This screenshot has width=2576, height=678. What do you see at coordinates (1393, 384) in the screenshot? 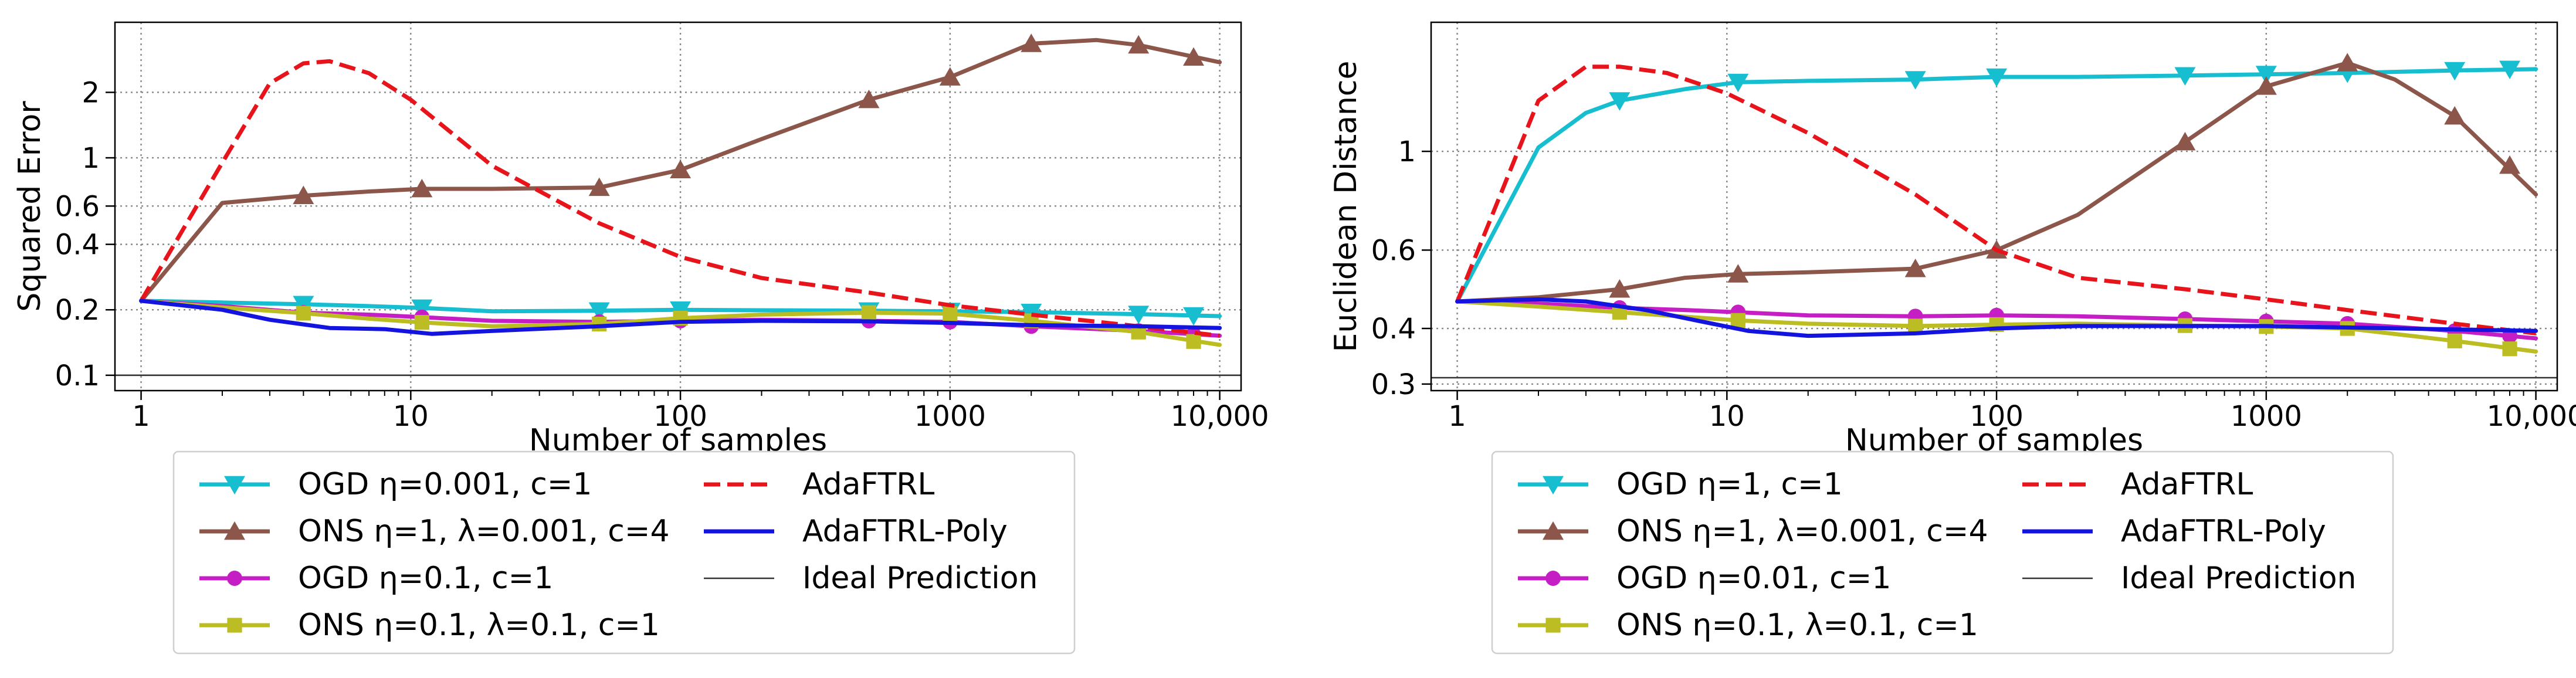
I see `y-tick-label: 0.3` at bounding box center [1393, 384].